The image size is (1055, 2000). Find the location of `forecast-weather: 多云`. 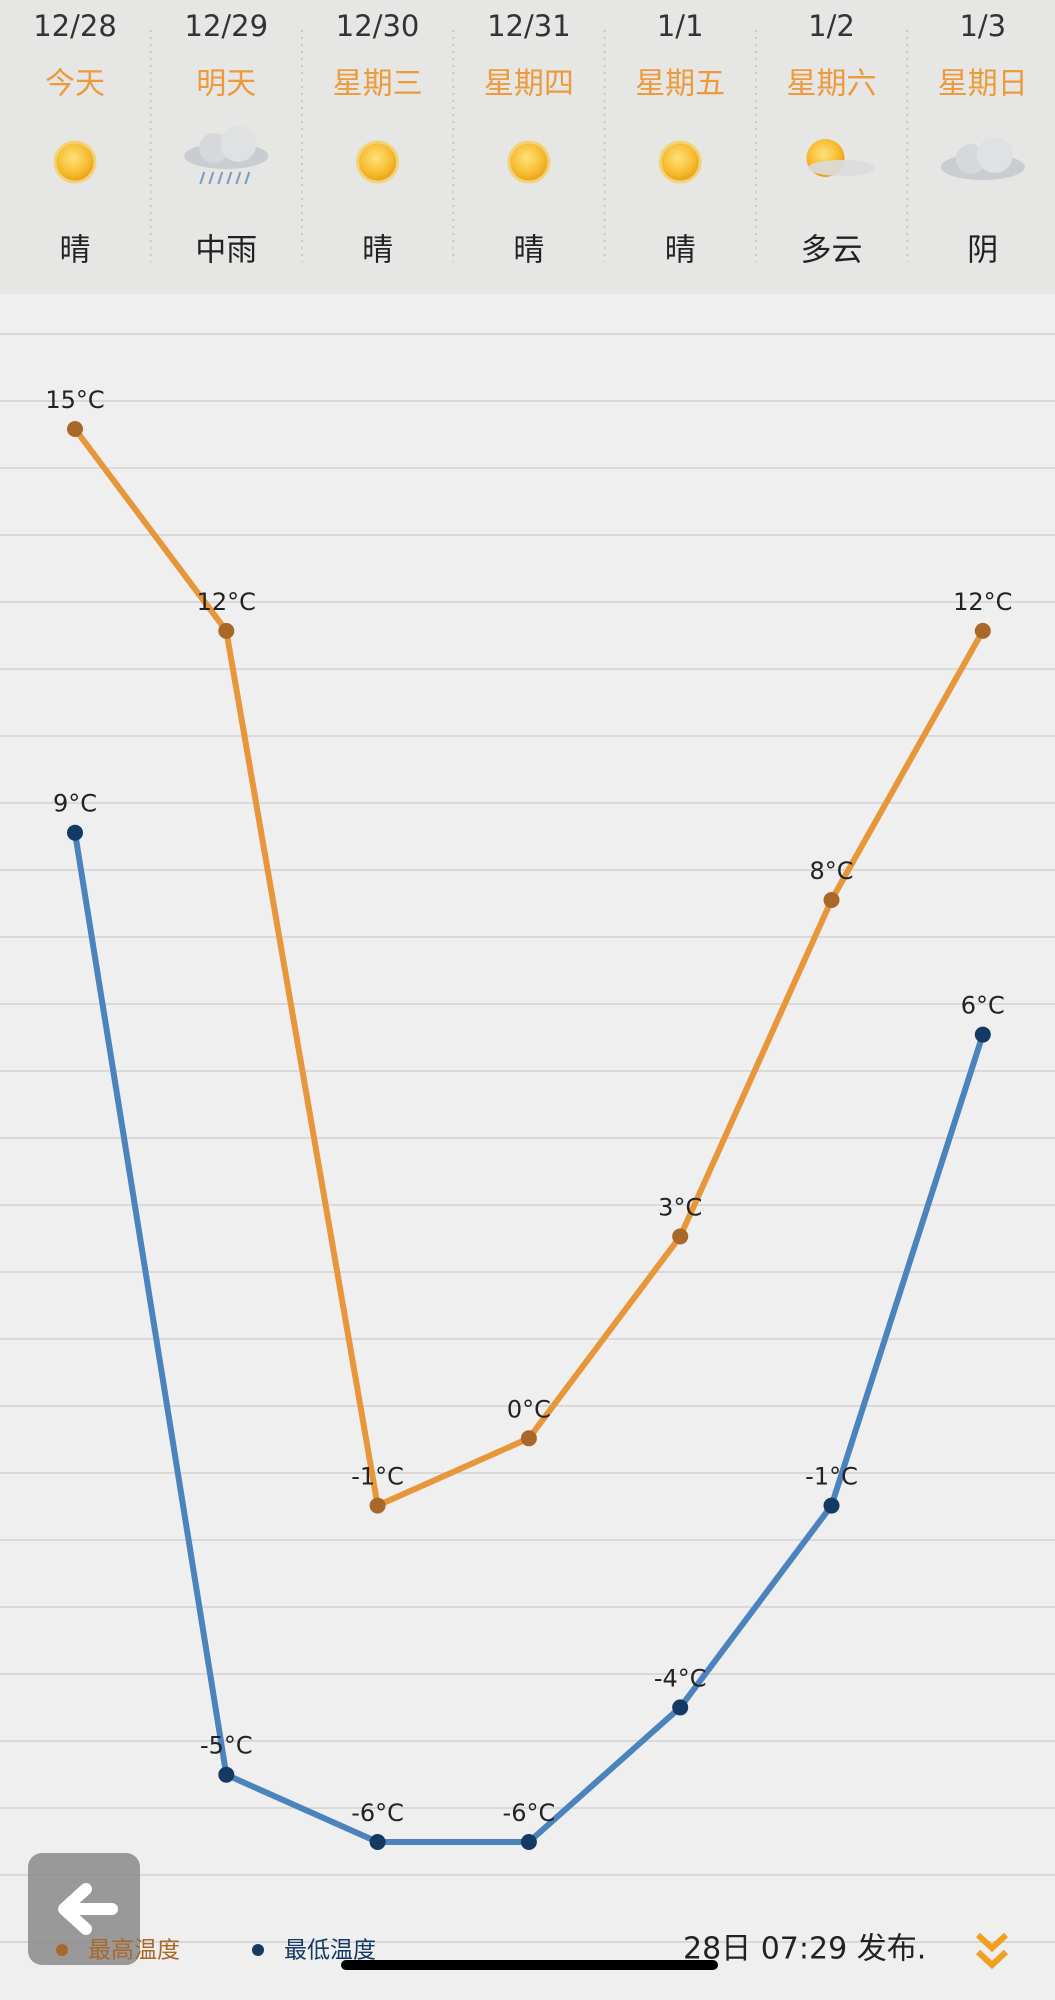

forecast-weather: 多云 is located at coordinates (832, 251).